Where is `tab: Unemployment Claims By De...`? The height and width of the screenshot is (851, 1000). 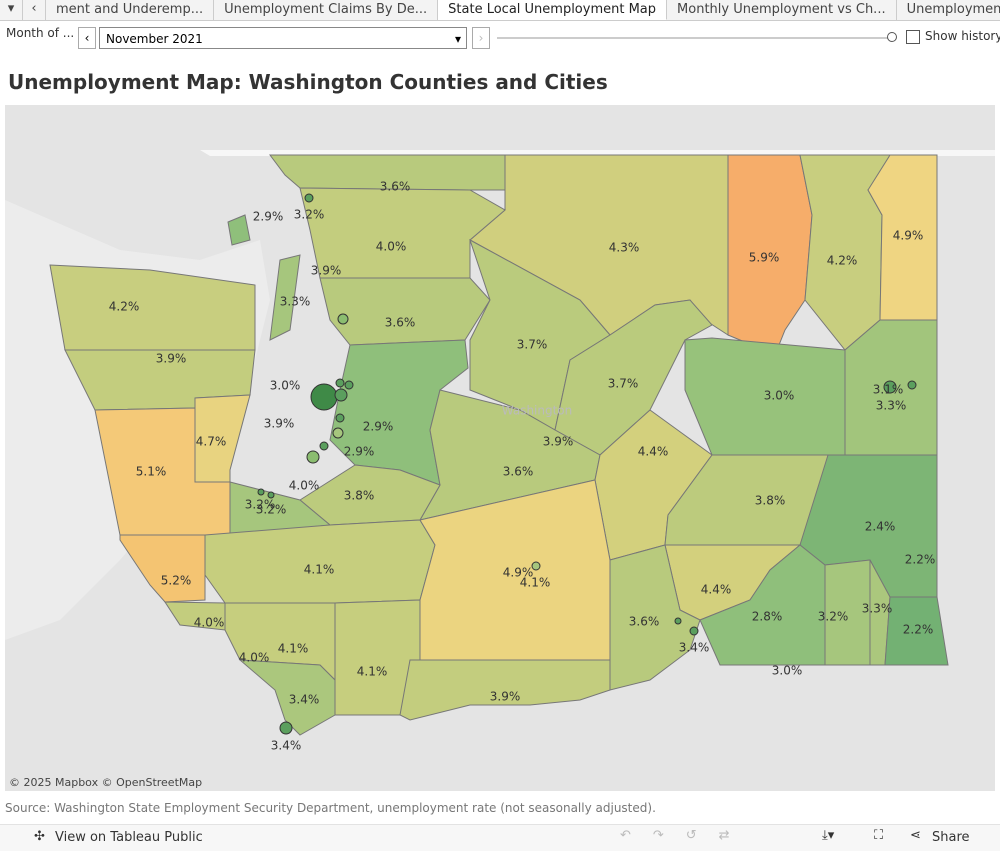 tab: Unemployment Claims By De... is located at coordinates (326, 10).